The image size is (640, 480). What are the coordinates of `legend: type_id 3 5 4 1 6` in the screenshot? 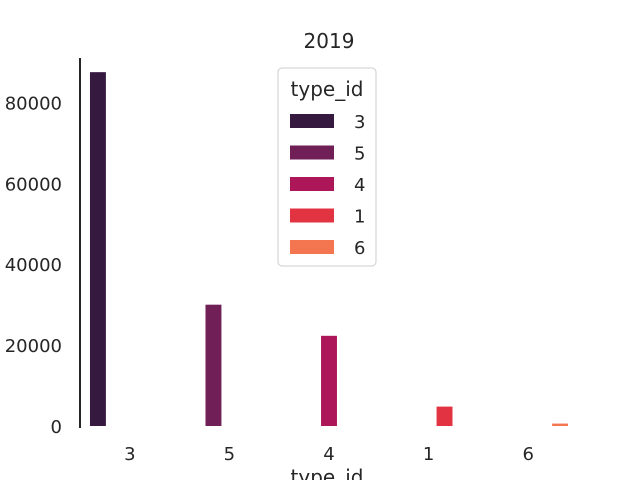 It's located at (327, 167).